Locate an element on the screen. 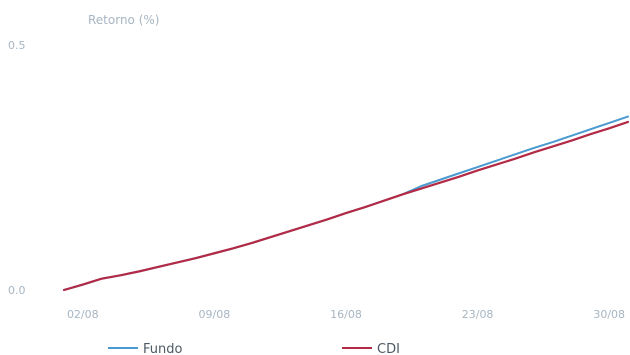  x-axis-ticks: 02/08 09/08 16/08 23/08 30/08 is located at coordinates (346, 314).